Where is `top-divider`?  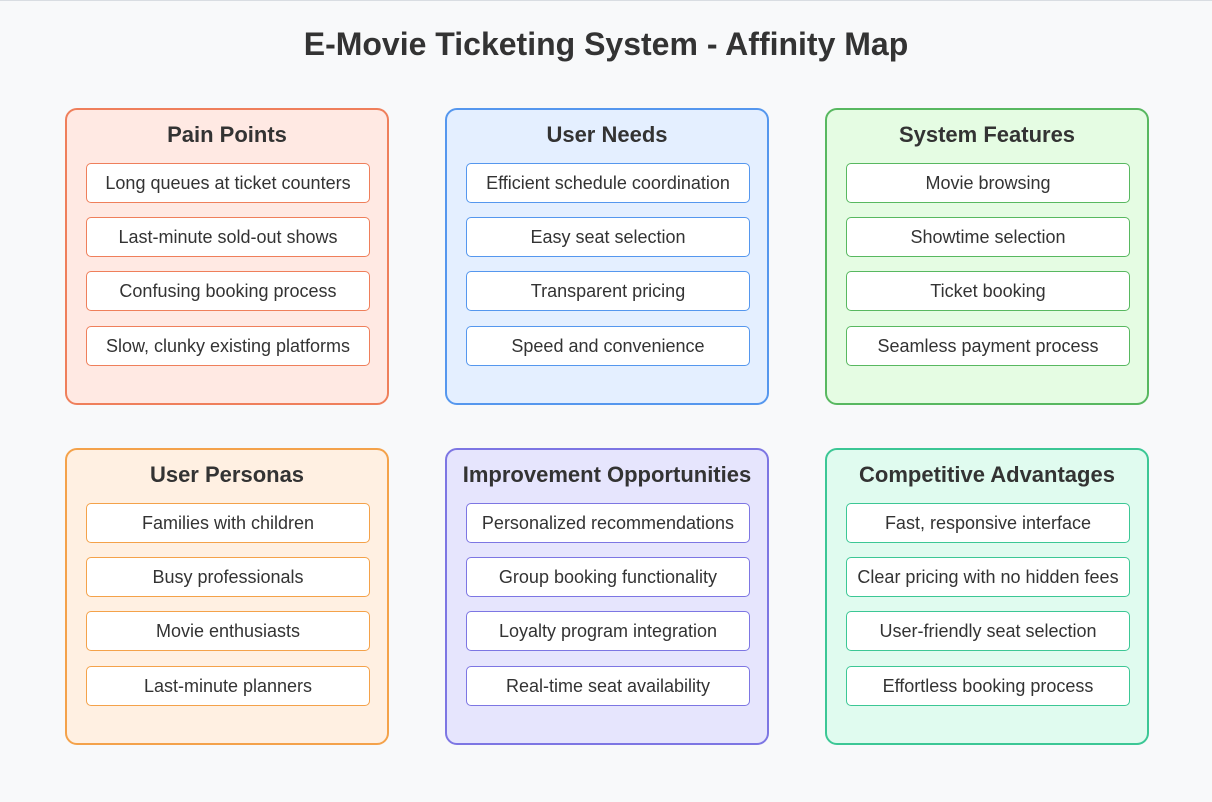
top-divider is located at coordinates (606, 0).